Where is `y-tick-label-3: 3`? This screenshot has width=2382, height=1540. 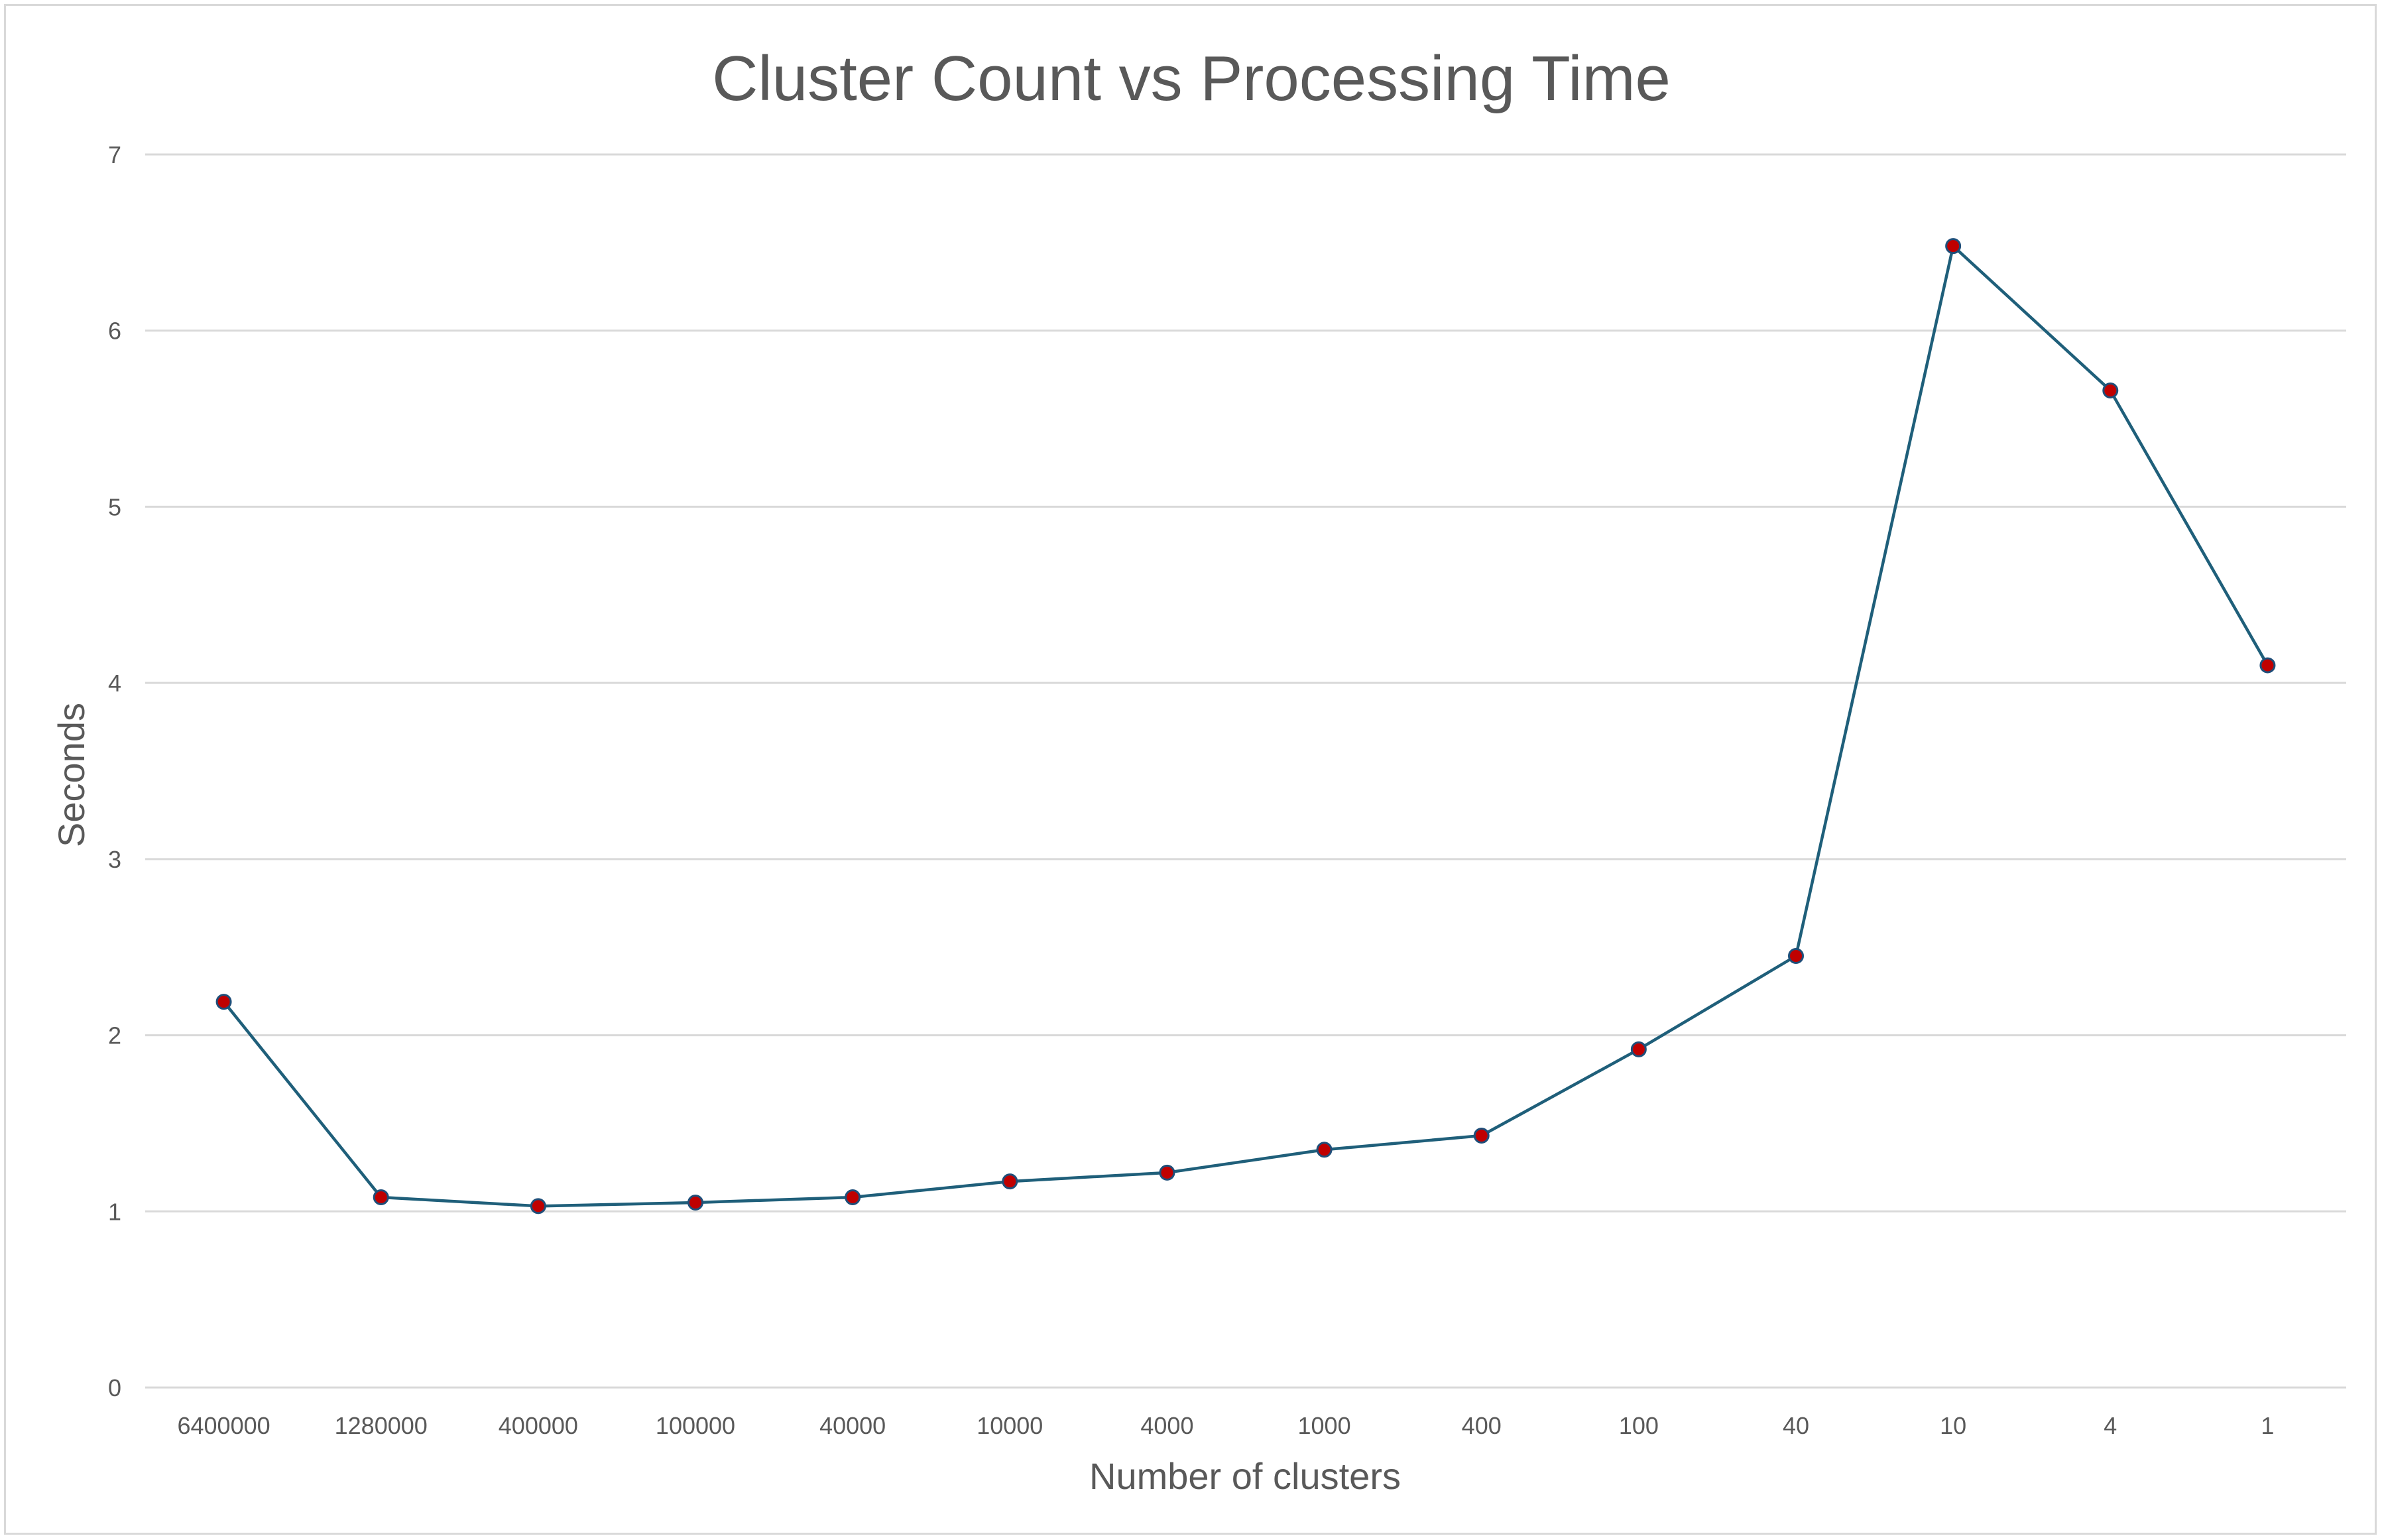
y-tick-label-3: 3 is located at coordinates (114, 860).